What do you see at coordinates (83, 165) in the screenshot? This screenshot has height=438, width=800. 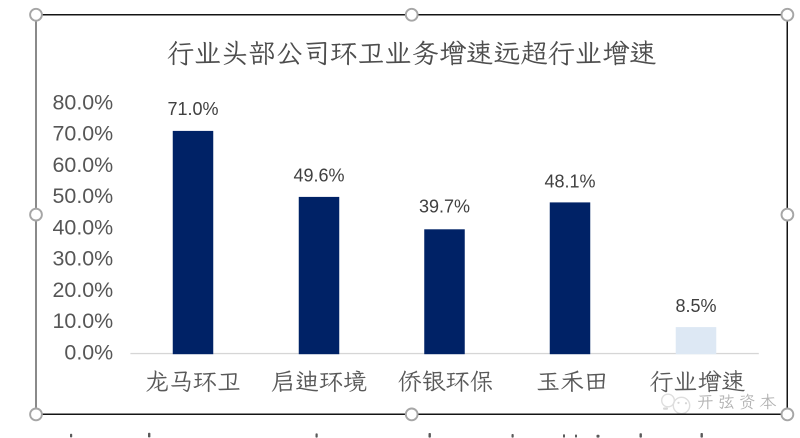 I see `svg-text: 60.0%` at bounding box center [83, 165].